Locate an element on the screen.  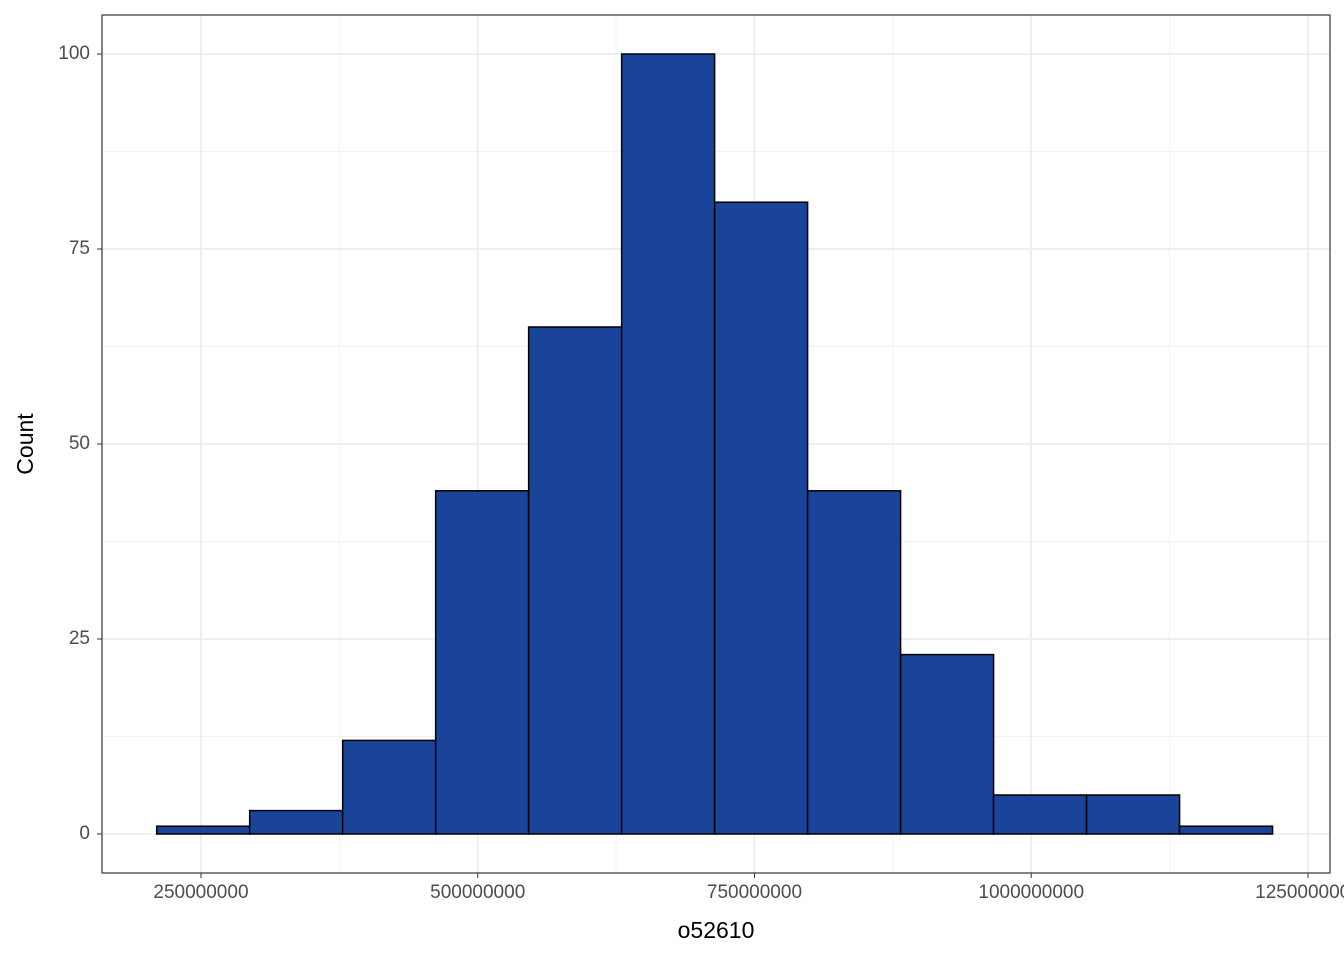
y-tick-label: 100 is located at coordinates (74, 53).